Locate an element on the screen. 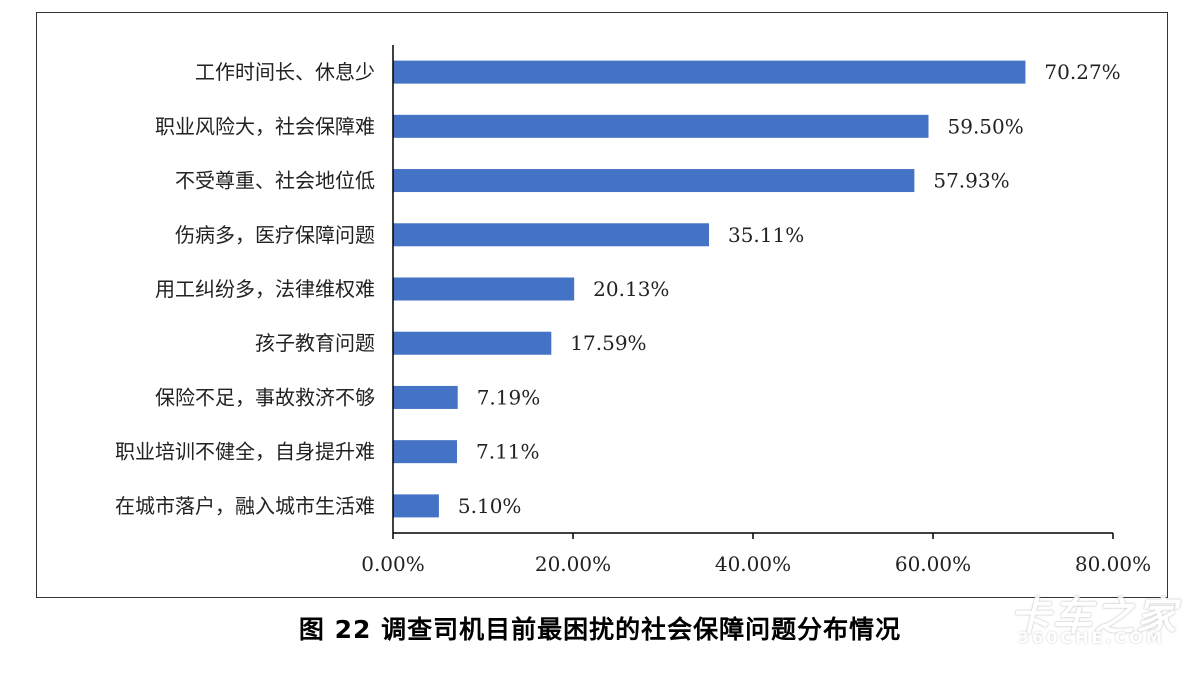 The width and height of the screenshot is (1200, 673). category-label: 不受尊重、社会地位低 is located at coordinates (275, 181).